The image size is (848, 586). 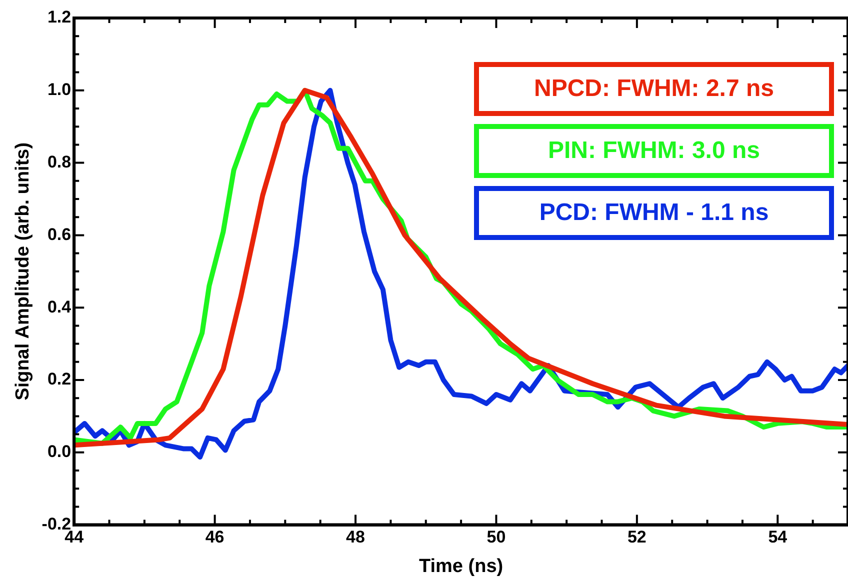 What do you see at coordinates (59, 90) in the screenshot?
I see `y-tick-label: 1.0` at bounding box center [59, 90].